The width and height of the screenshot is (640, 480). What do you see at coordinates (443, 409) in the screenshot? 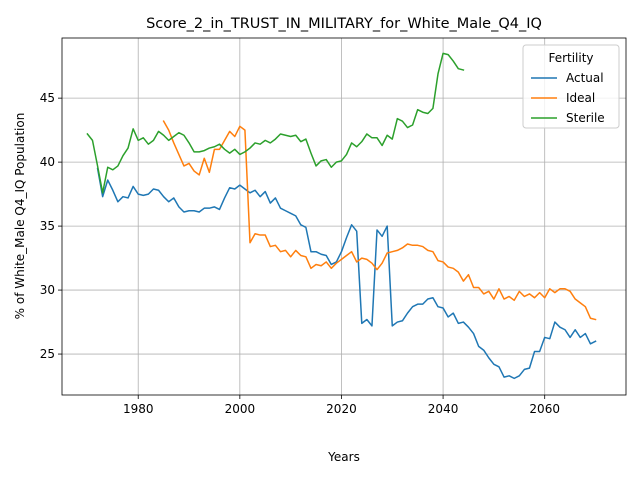
I see `x-tick-label: 2040` at bounding box center [443, 409].